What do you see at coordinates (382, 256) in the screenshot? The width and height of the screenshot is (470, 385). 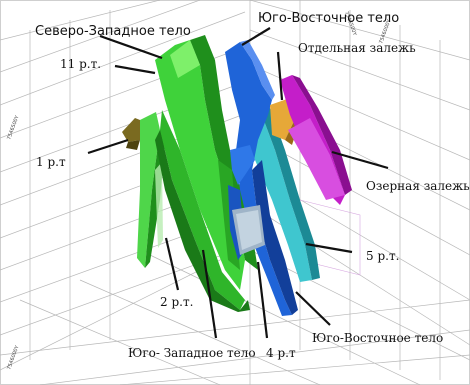 I see `label-ore-body-5: 5 р.т.` at bounding box center [382, 256].